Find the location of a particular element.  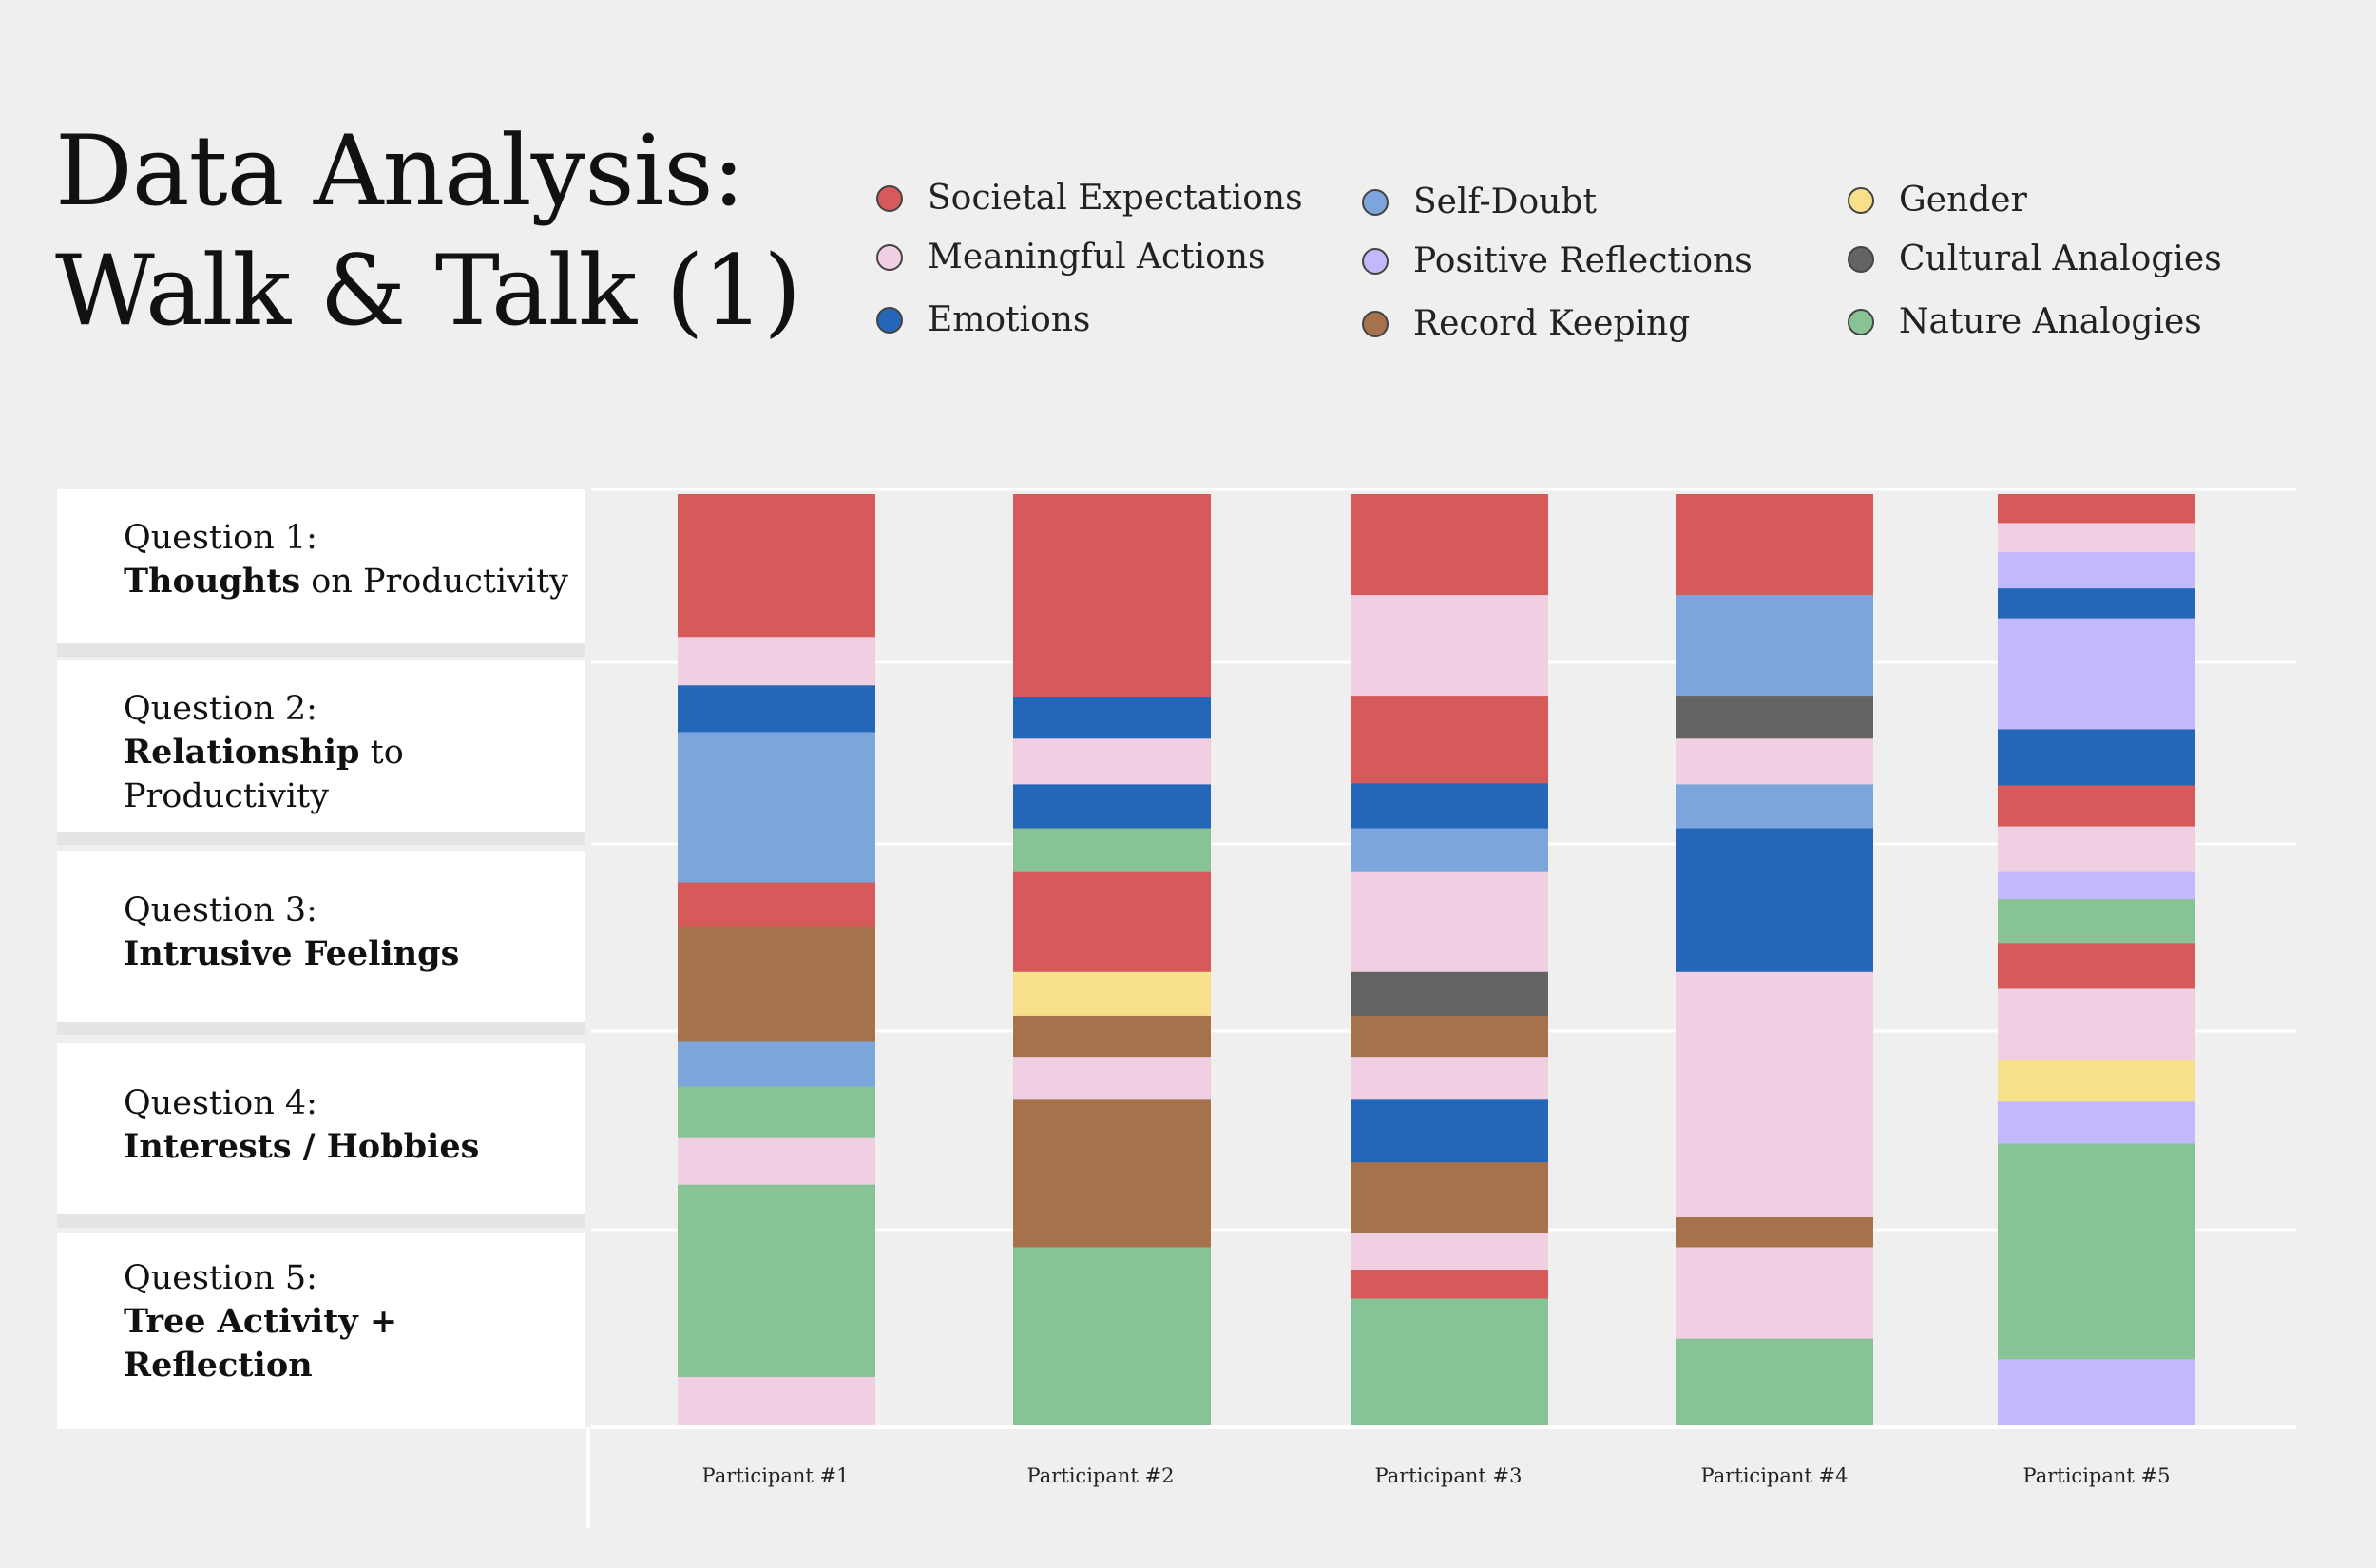

bar-segment-p1-7-self-doubt is located at coordinates (776, 1065).